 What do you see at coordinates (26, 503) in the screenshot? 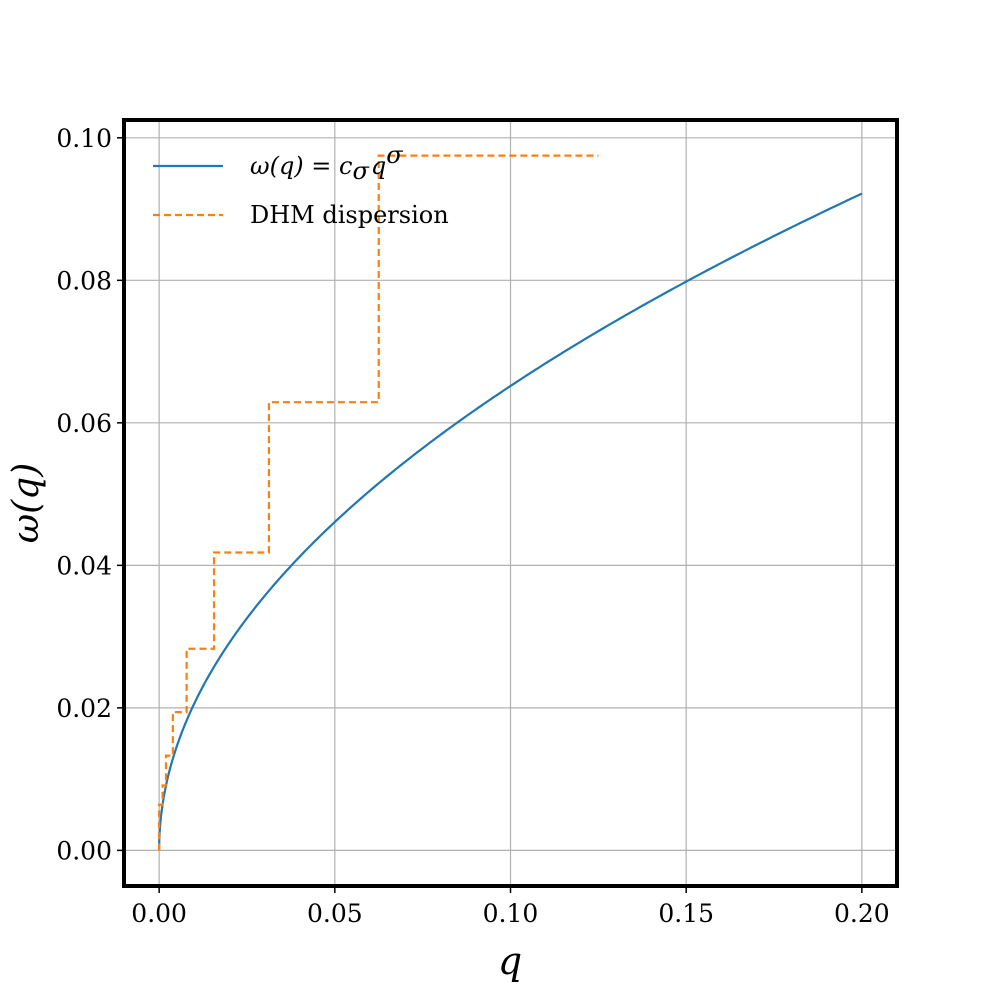
I see `y-axis-label: ω(q)` at bounding box center [26, 503].